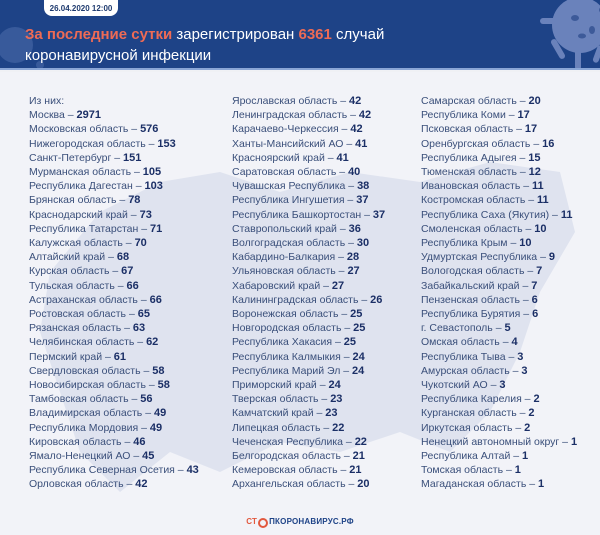 The image size is (600, 535). Describe the element at coordinates (488, 257) in the screenshot. I see `list-item: Удмуртская Республика – 9` at that location.